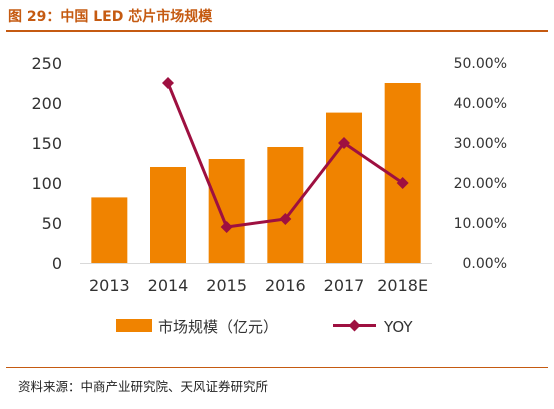 This screenshot has width=554, height=409. I want to click on yoy-marker-2014, so click(168, 83).